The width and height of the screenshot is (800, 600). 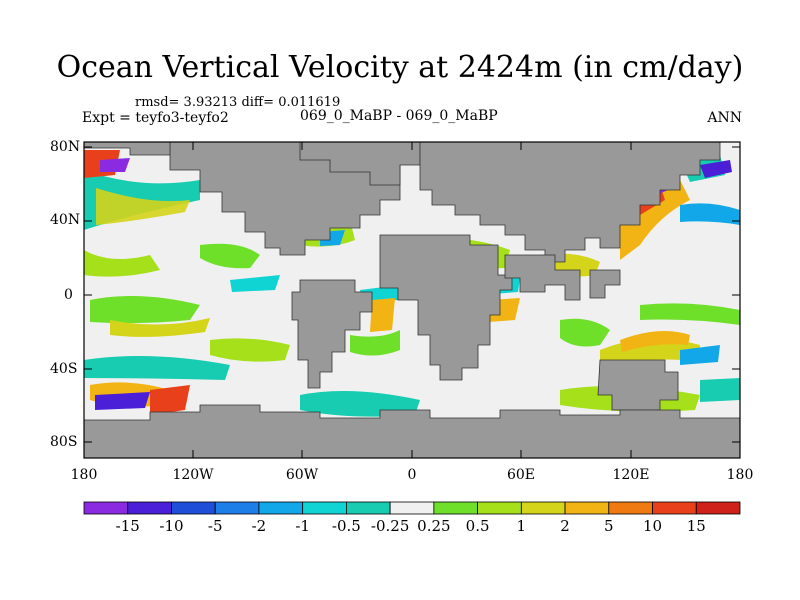 What do you see at coordinates (446, 307) in the screenshot?
I see `landmass-africa` at bounding box center [446, 307].